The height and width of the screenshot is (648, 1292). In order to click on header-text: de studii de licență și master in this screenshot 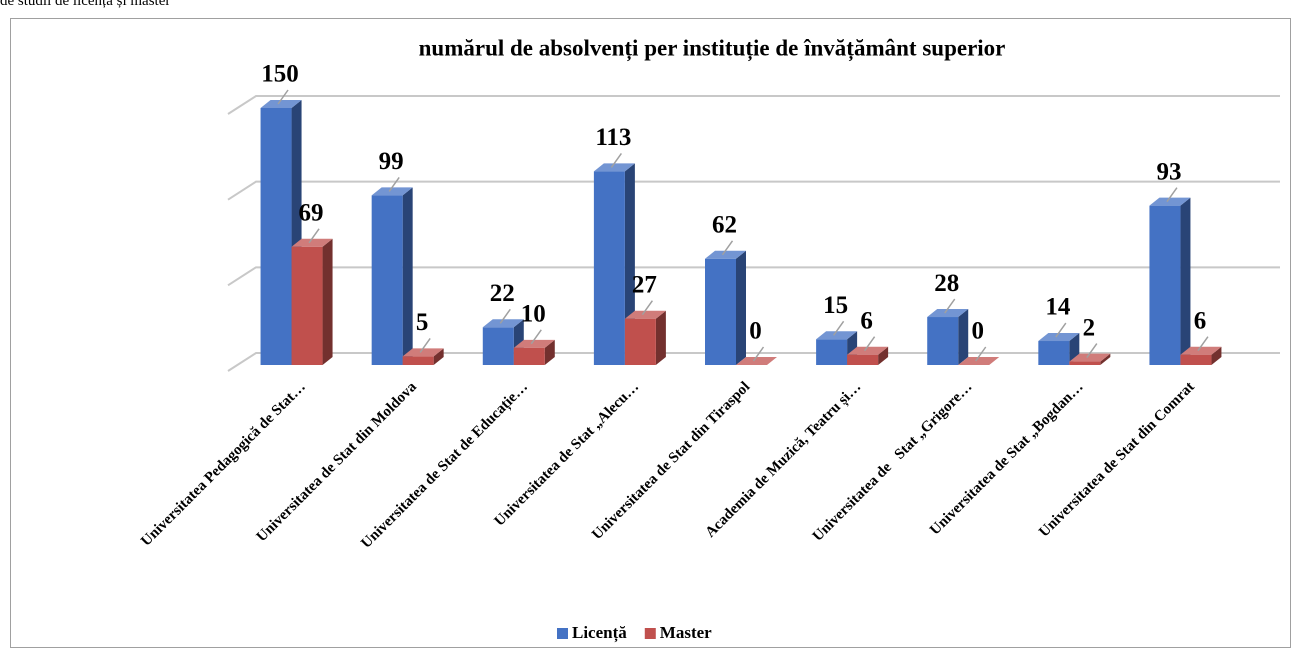, I will do `click(85, 4)`.